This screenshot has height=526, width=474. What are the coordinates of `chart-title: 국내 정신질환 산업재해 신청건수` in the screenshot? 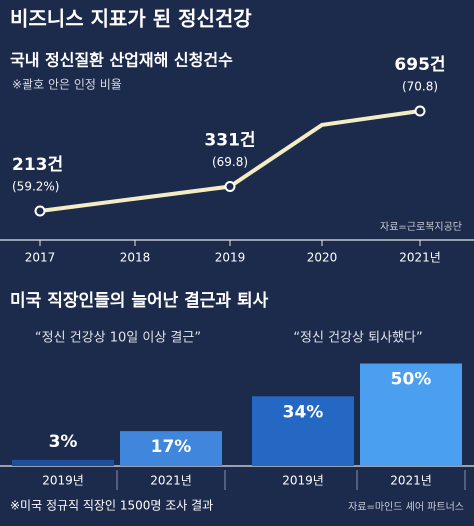 It's located at (121, 60).